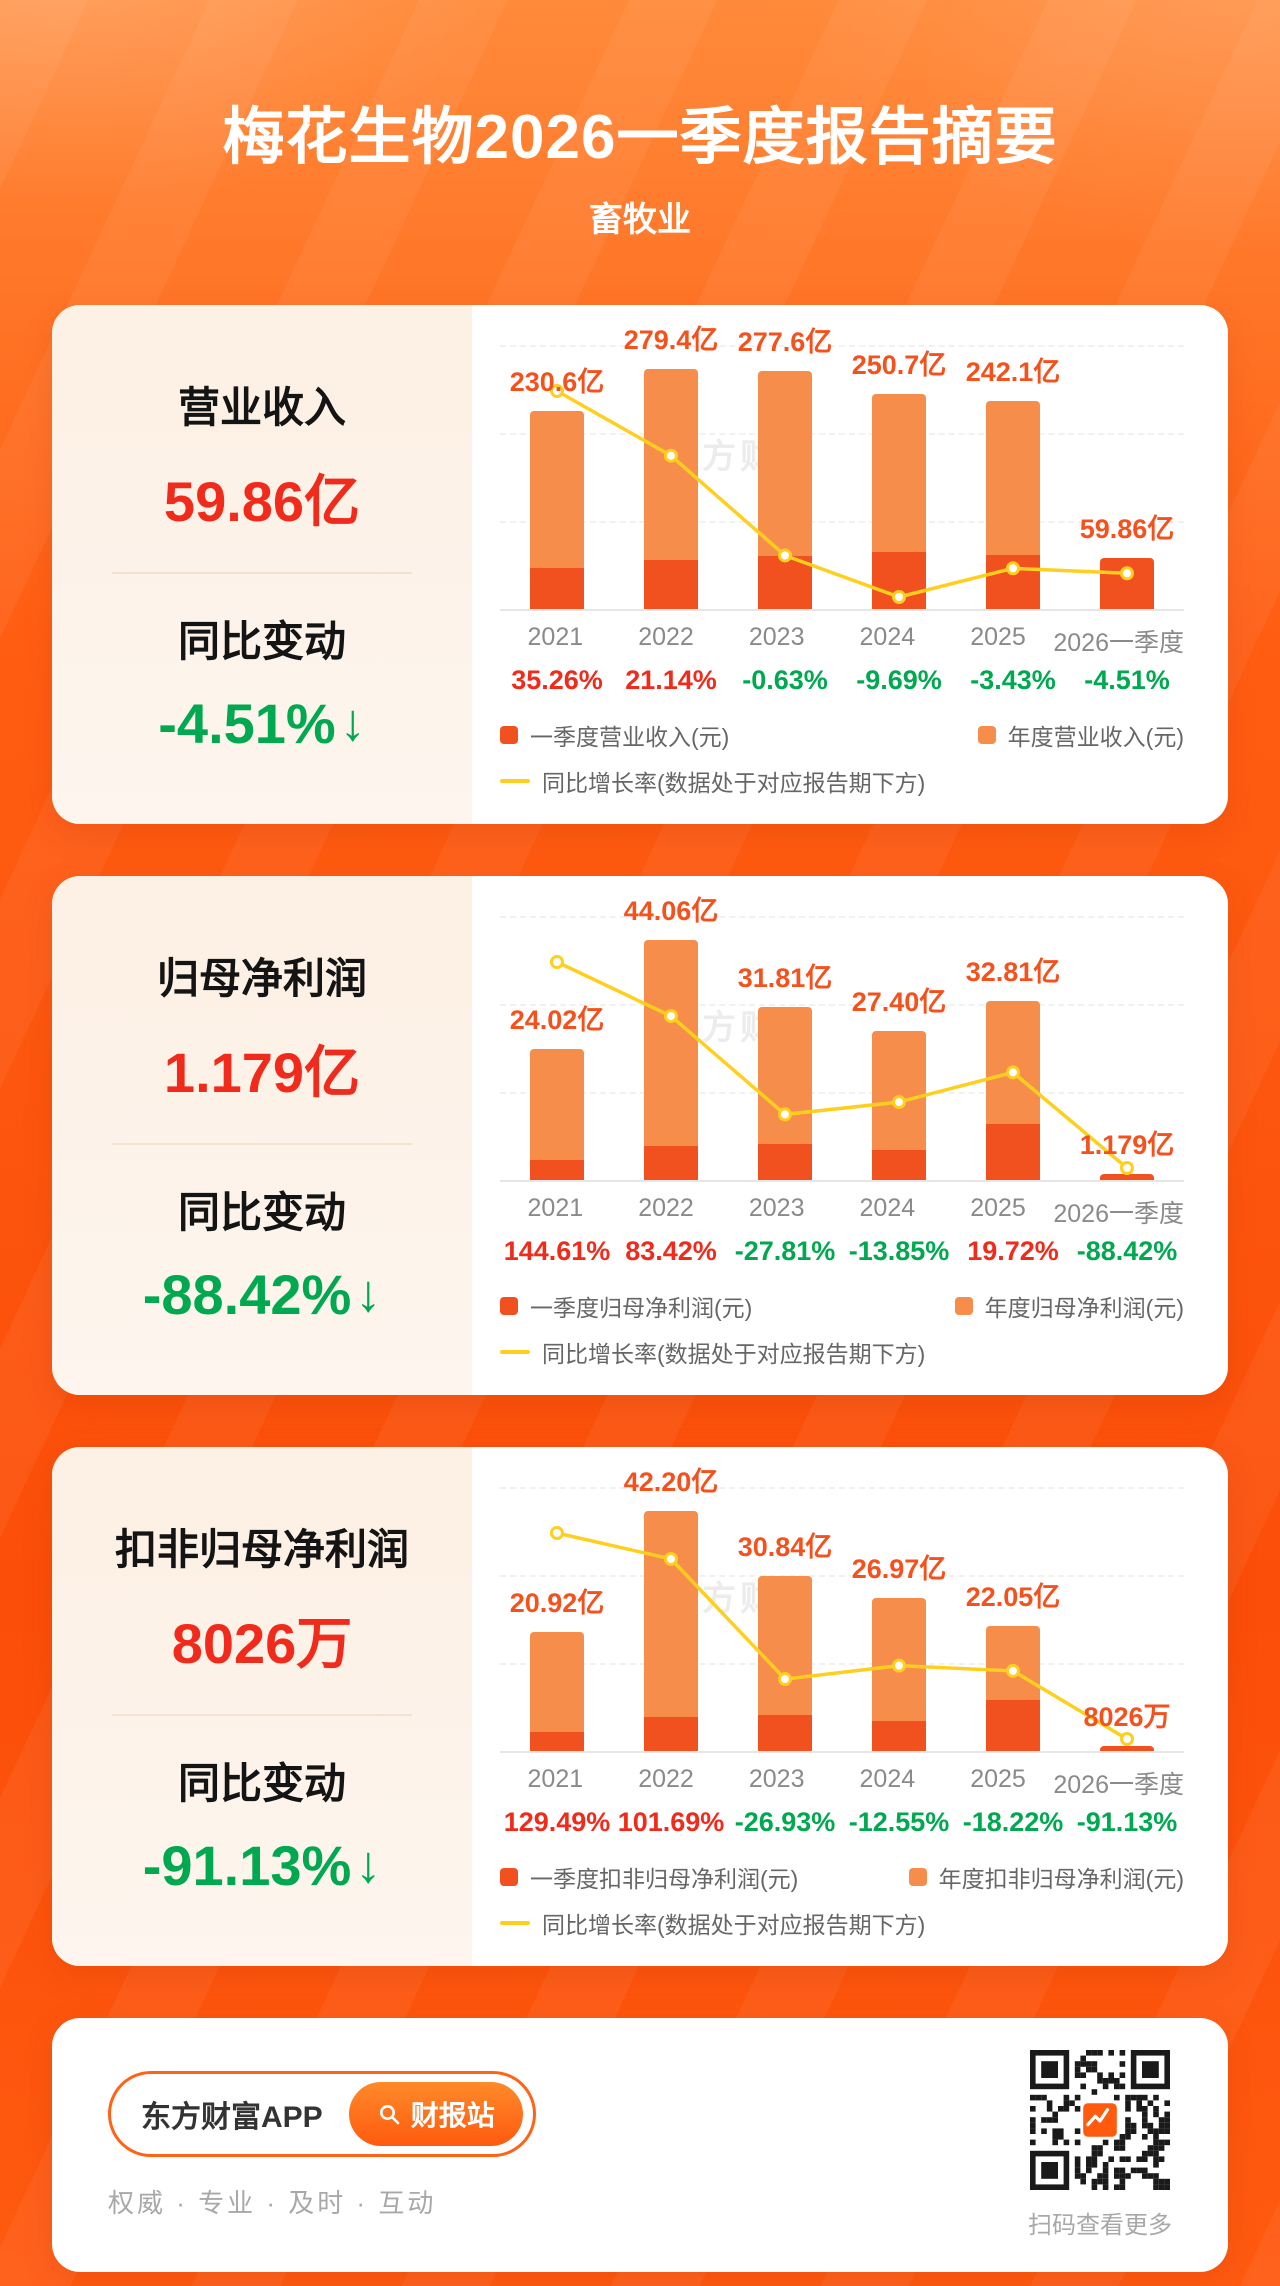 Image resolution: width=1280 pixels, height=2286 pixels. Describe the element at coordinates (842, 735) in the screenshot. I see `legend-row: 一季度营业收入(元) 年度营业收入(元)` at that location.